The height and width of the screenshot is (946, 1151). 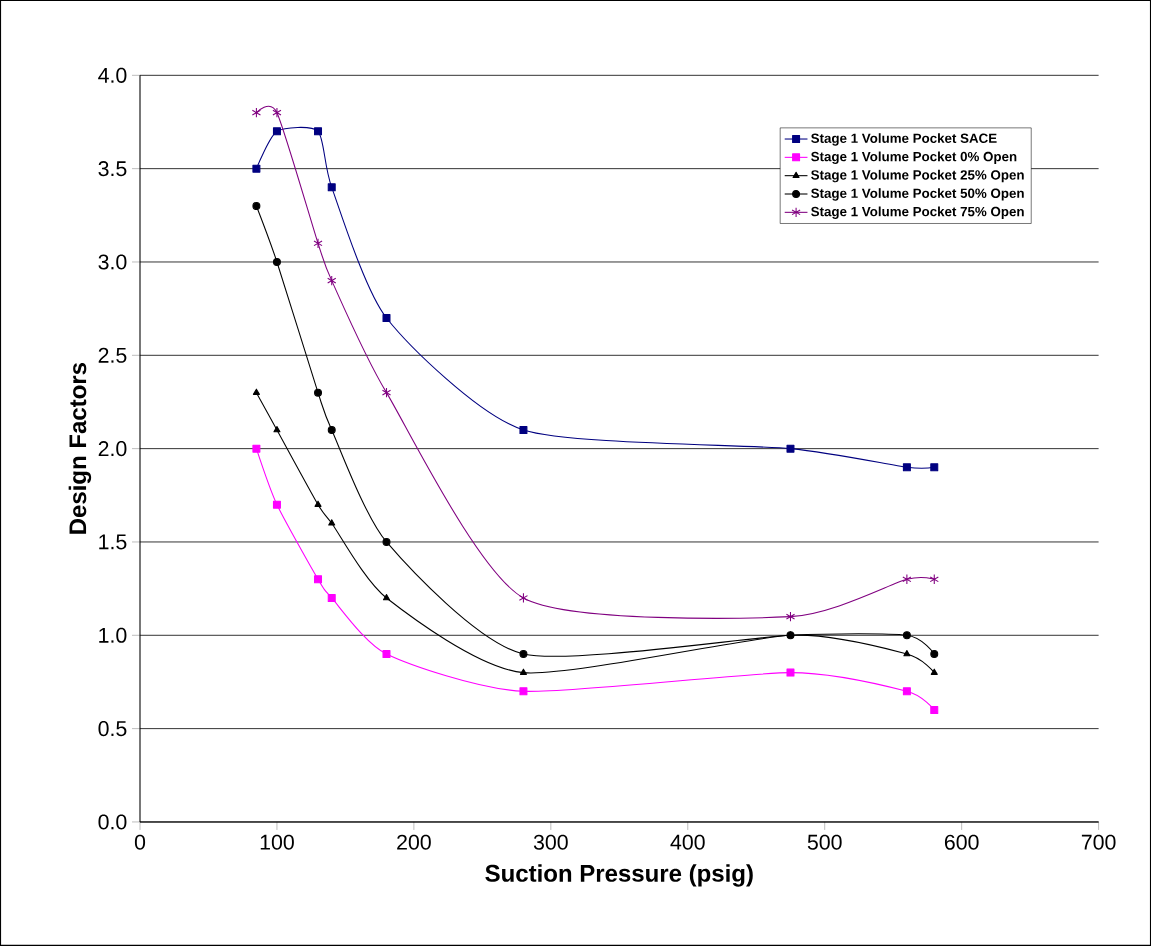 I want to click on x-tick-label: 0, so click(x=140, y=842).